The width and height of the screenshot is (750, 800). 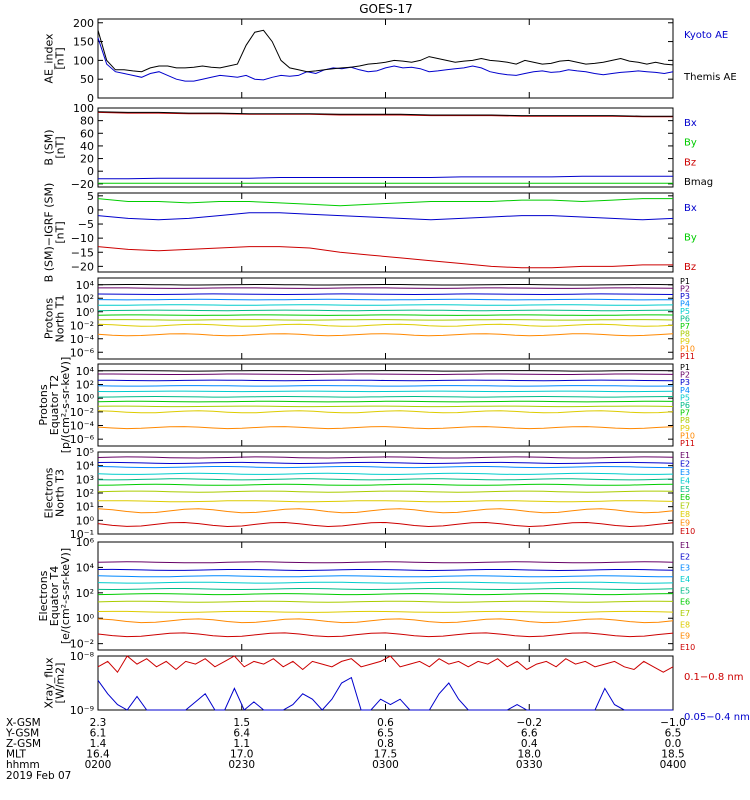 I want to click on footer-value: 0.6, so click(x=385, y=723).